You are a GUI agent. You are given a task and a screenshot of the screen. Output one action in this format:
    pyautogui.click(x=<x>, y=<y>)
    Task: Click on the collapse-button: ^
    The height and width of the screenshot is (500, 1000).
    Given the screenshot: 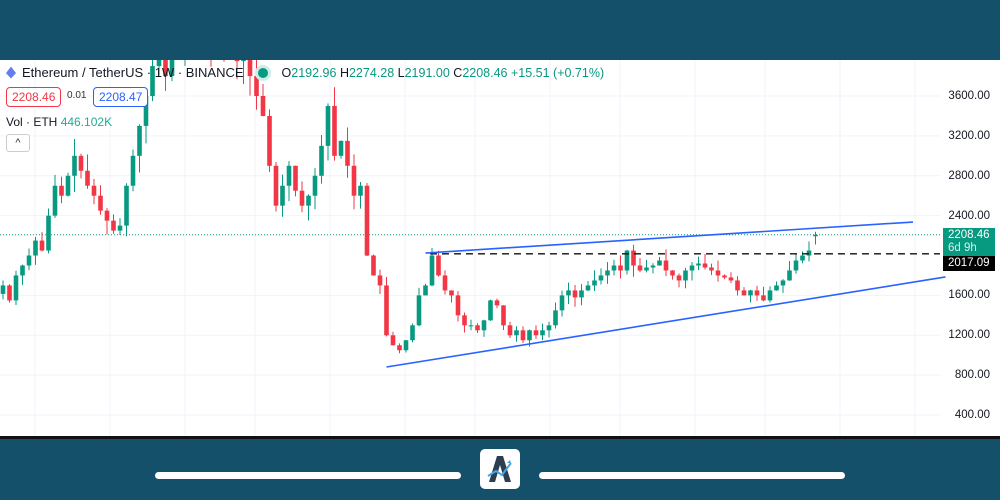 What is the action you would take?
    pyautogui.click(x=18, y=143)
    